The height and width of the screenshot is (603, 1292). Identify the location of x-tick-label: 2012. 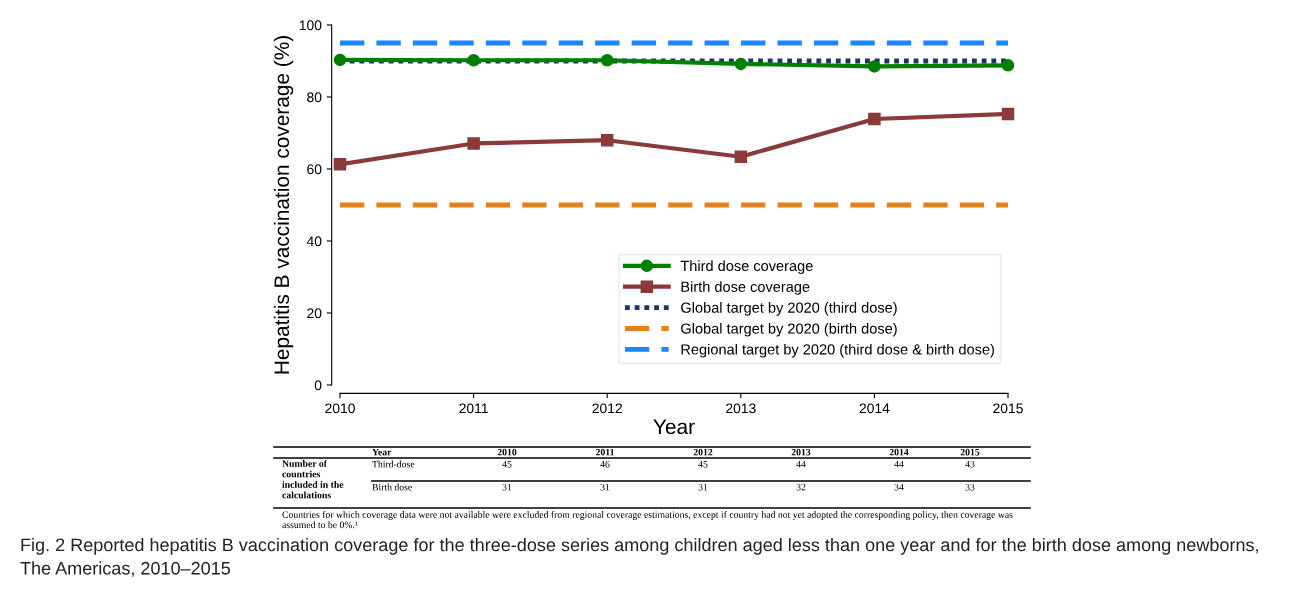
(607, 408).